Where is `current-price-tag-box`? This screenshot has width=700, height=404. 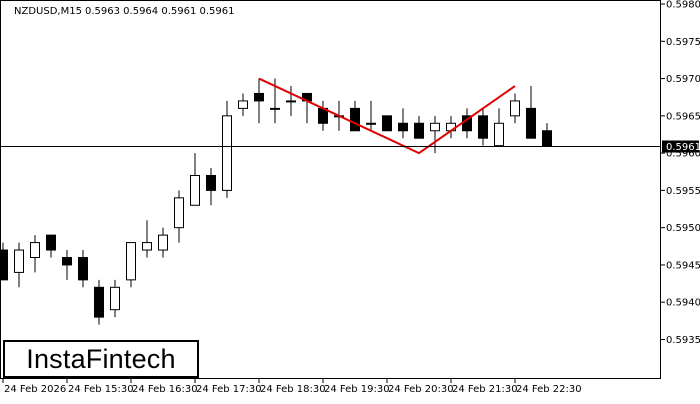
current-price-tag-box is located at coordinates (680, 146).